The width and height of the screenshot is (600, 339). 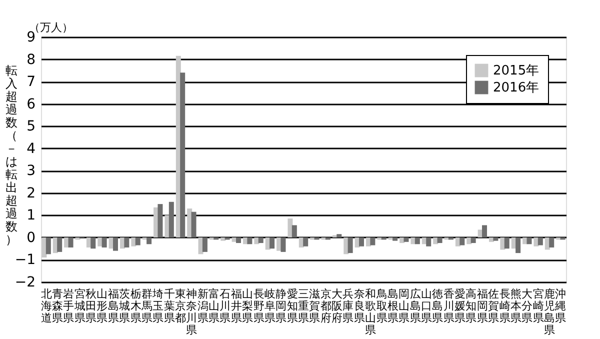 I want to click on y-tick-label: 0, so click(x=31, y=238).